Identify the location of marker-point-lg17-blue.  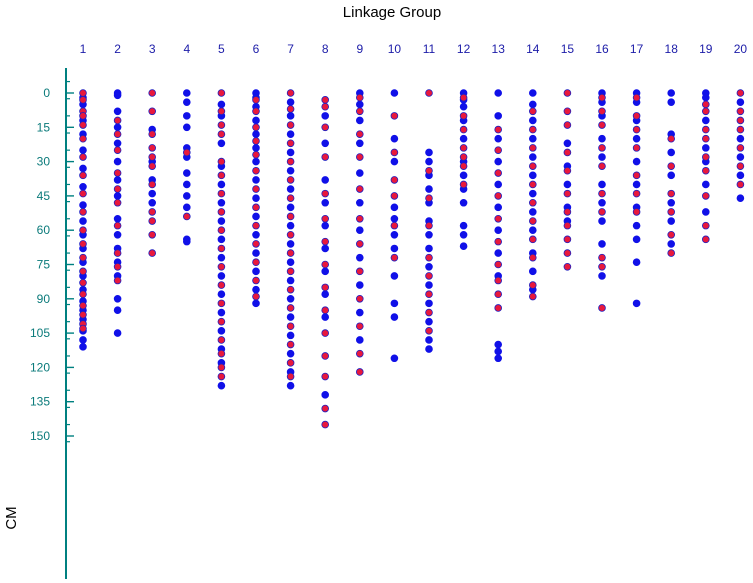
(636, 225).